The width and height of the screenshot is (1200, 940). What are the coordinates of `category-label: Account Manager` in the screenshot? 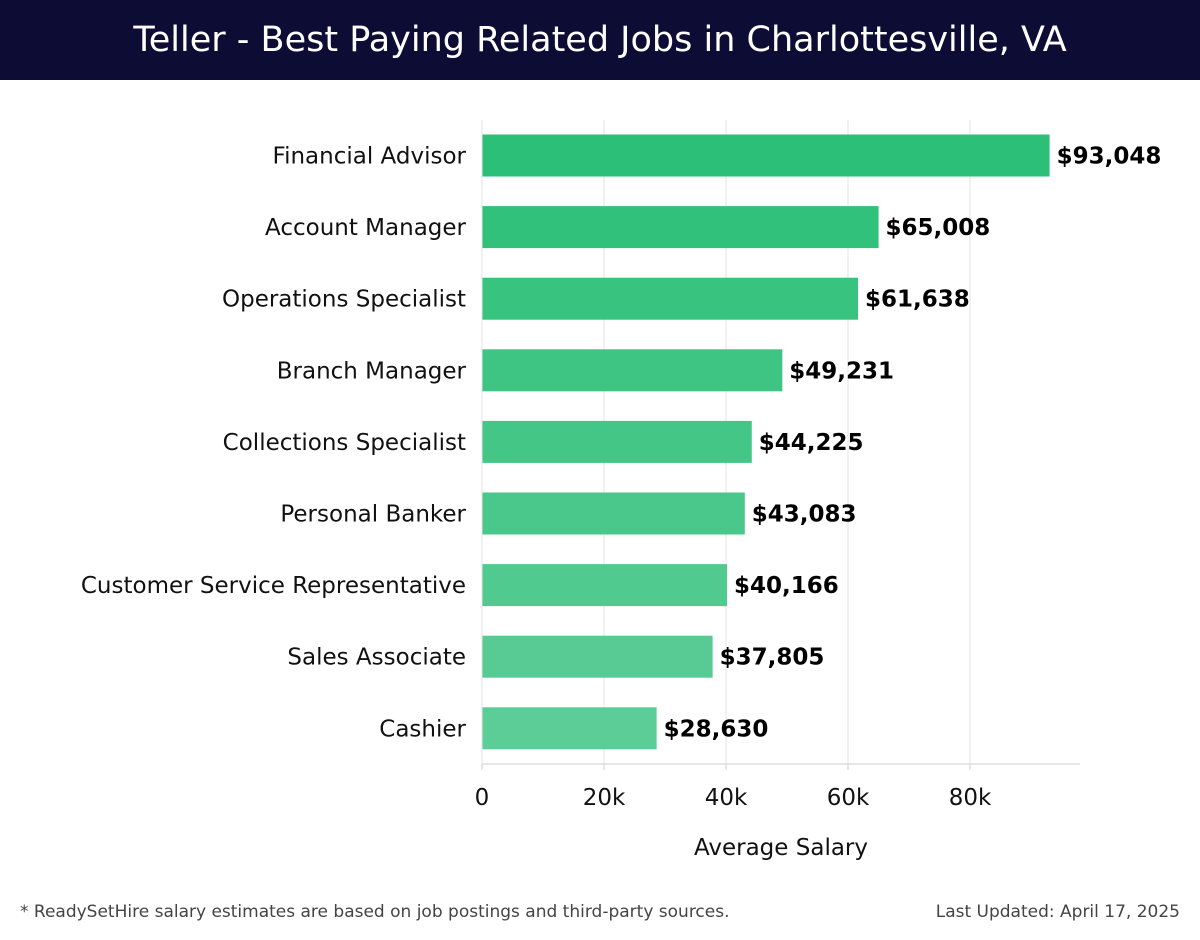 It's located at (366, 228).